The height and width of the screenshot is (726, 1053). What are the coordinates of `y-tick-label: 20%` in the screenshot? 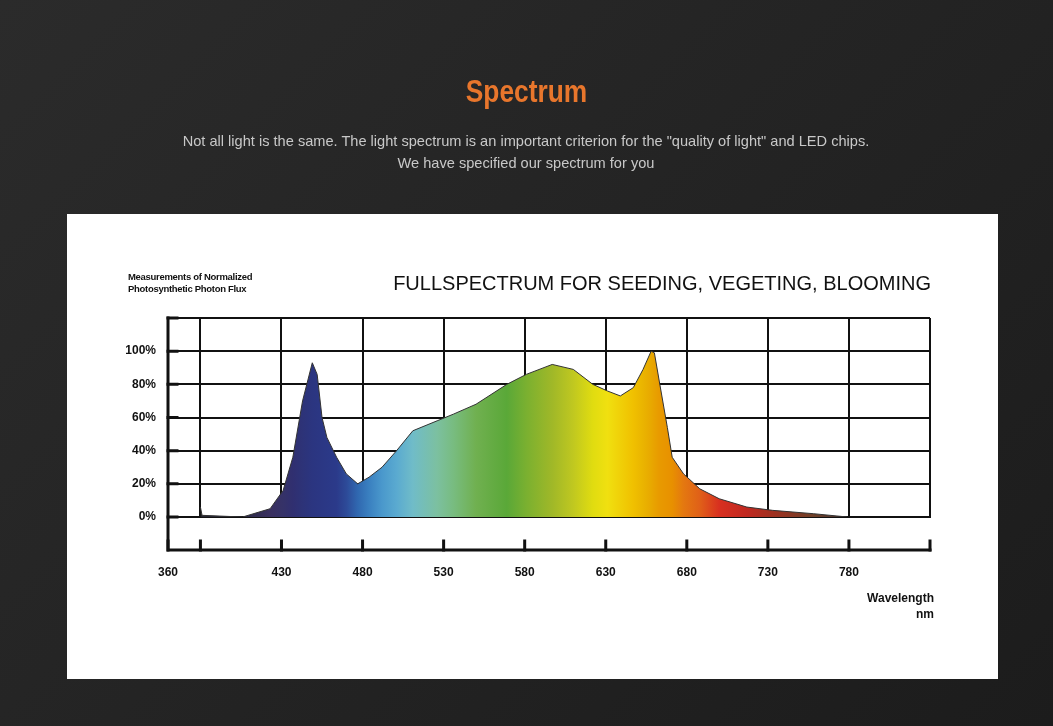 It's located at (144, 483).